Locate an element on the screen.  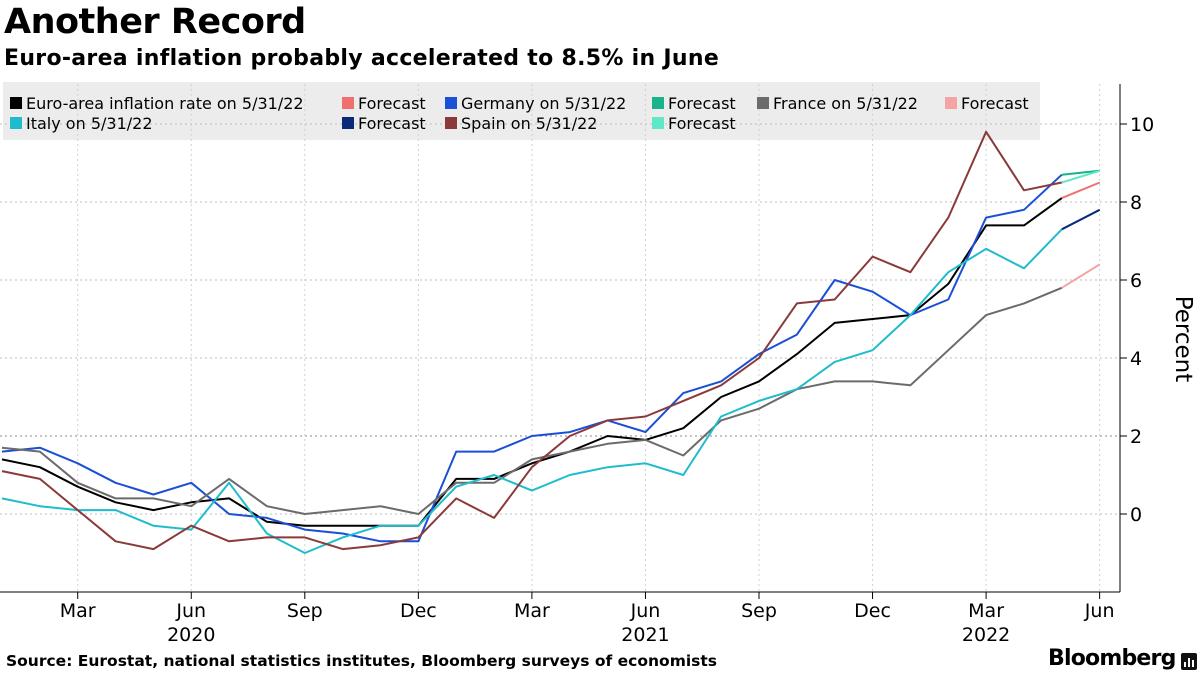
y-tick-label: 10 is located at coordinates (1142, 125).